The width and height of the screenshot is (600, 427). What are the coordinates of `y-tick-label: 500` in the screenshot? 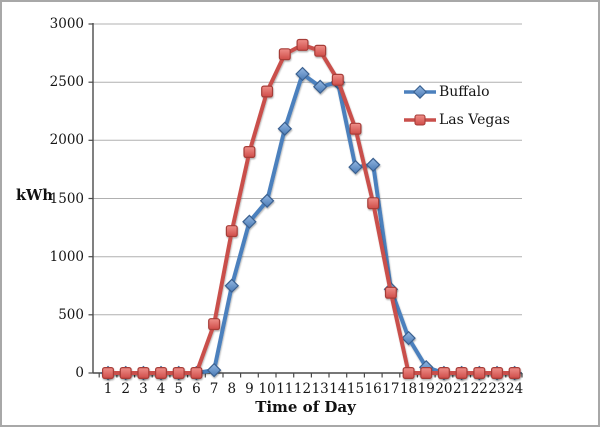 It's located at (71, 314).